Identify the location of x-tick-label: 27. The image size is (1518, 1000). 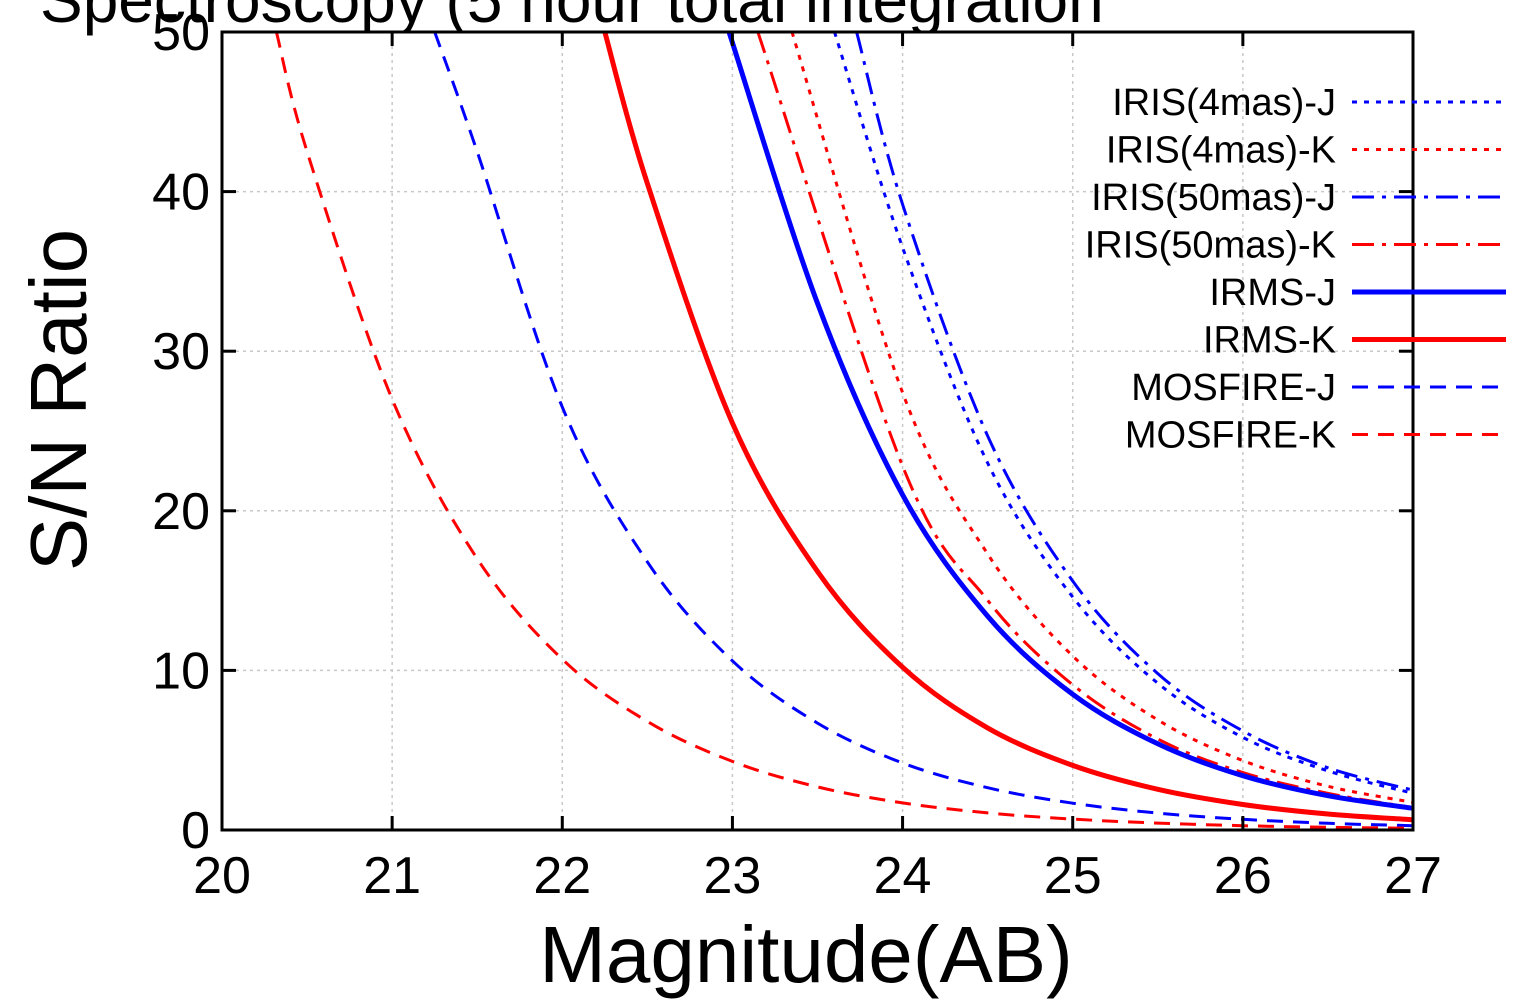
(1413, 876).